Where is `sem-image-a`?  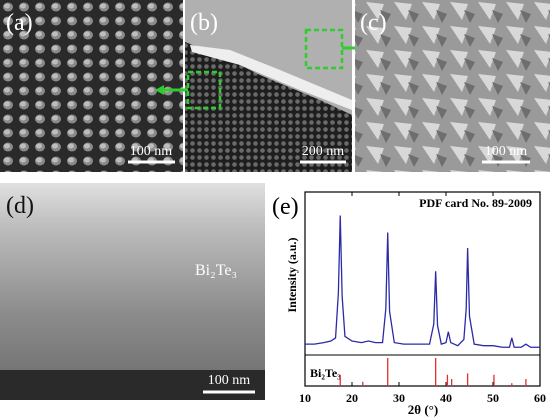
sem-image-a is located at coordinates (91, 86).